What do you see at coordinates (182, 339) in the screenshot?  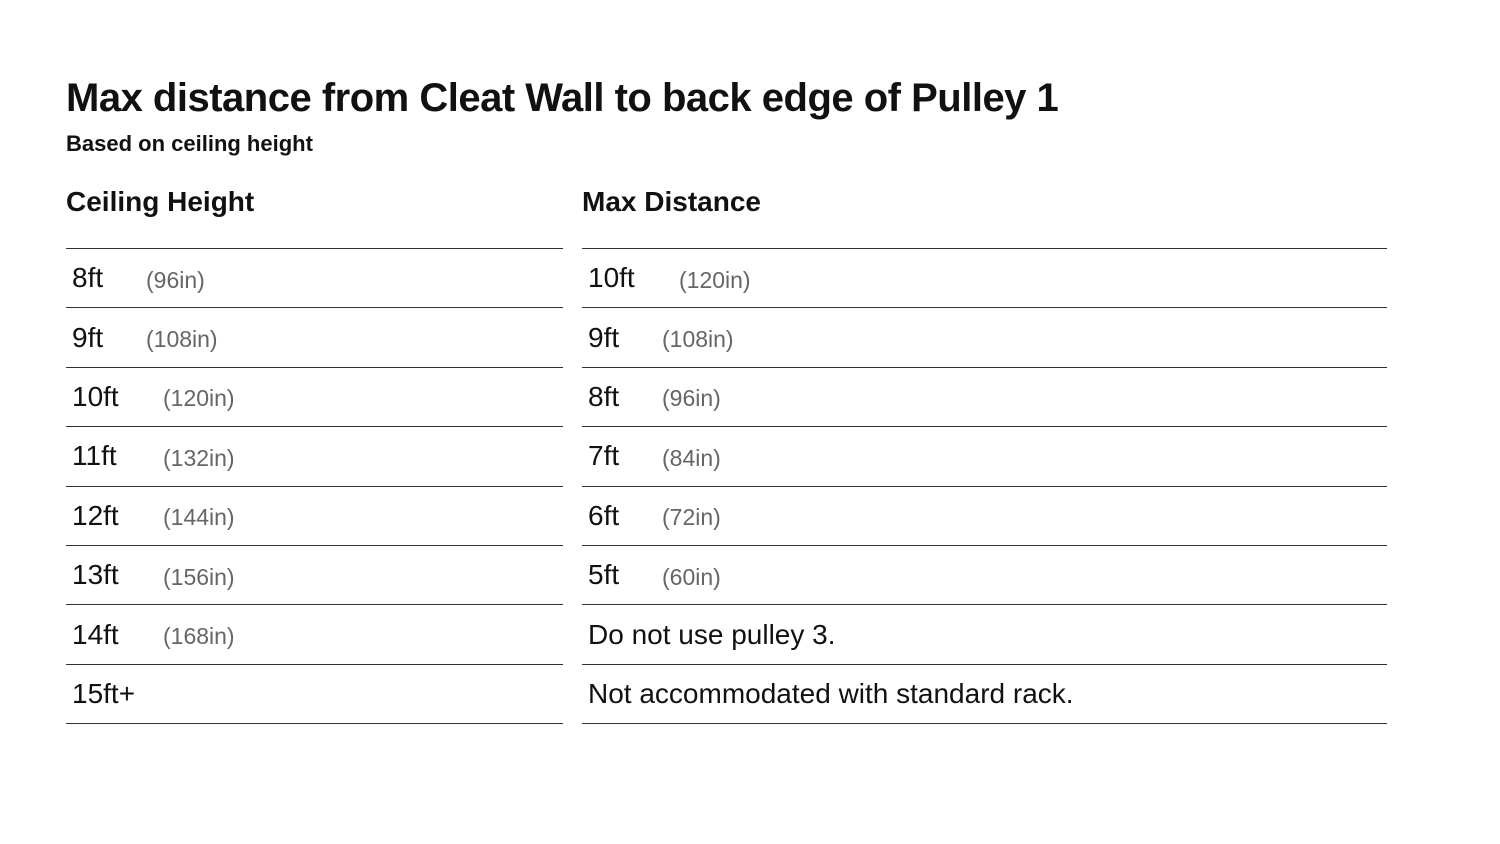 I see `ceiling-height-in: (108in)` at bounding box center [182, 339].